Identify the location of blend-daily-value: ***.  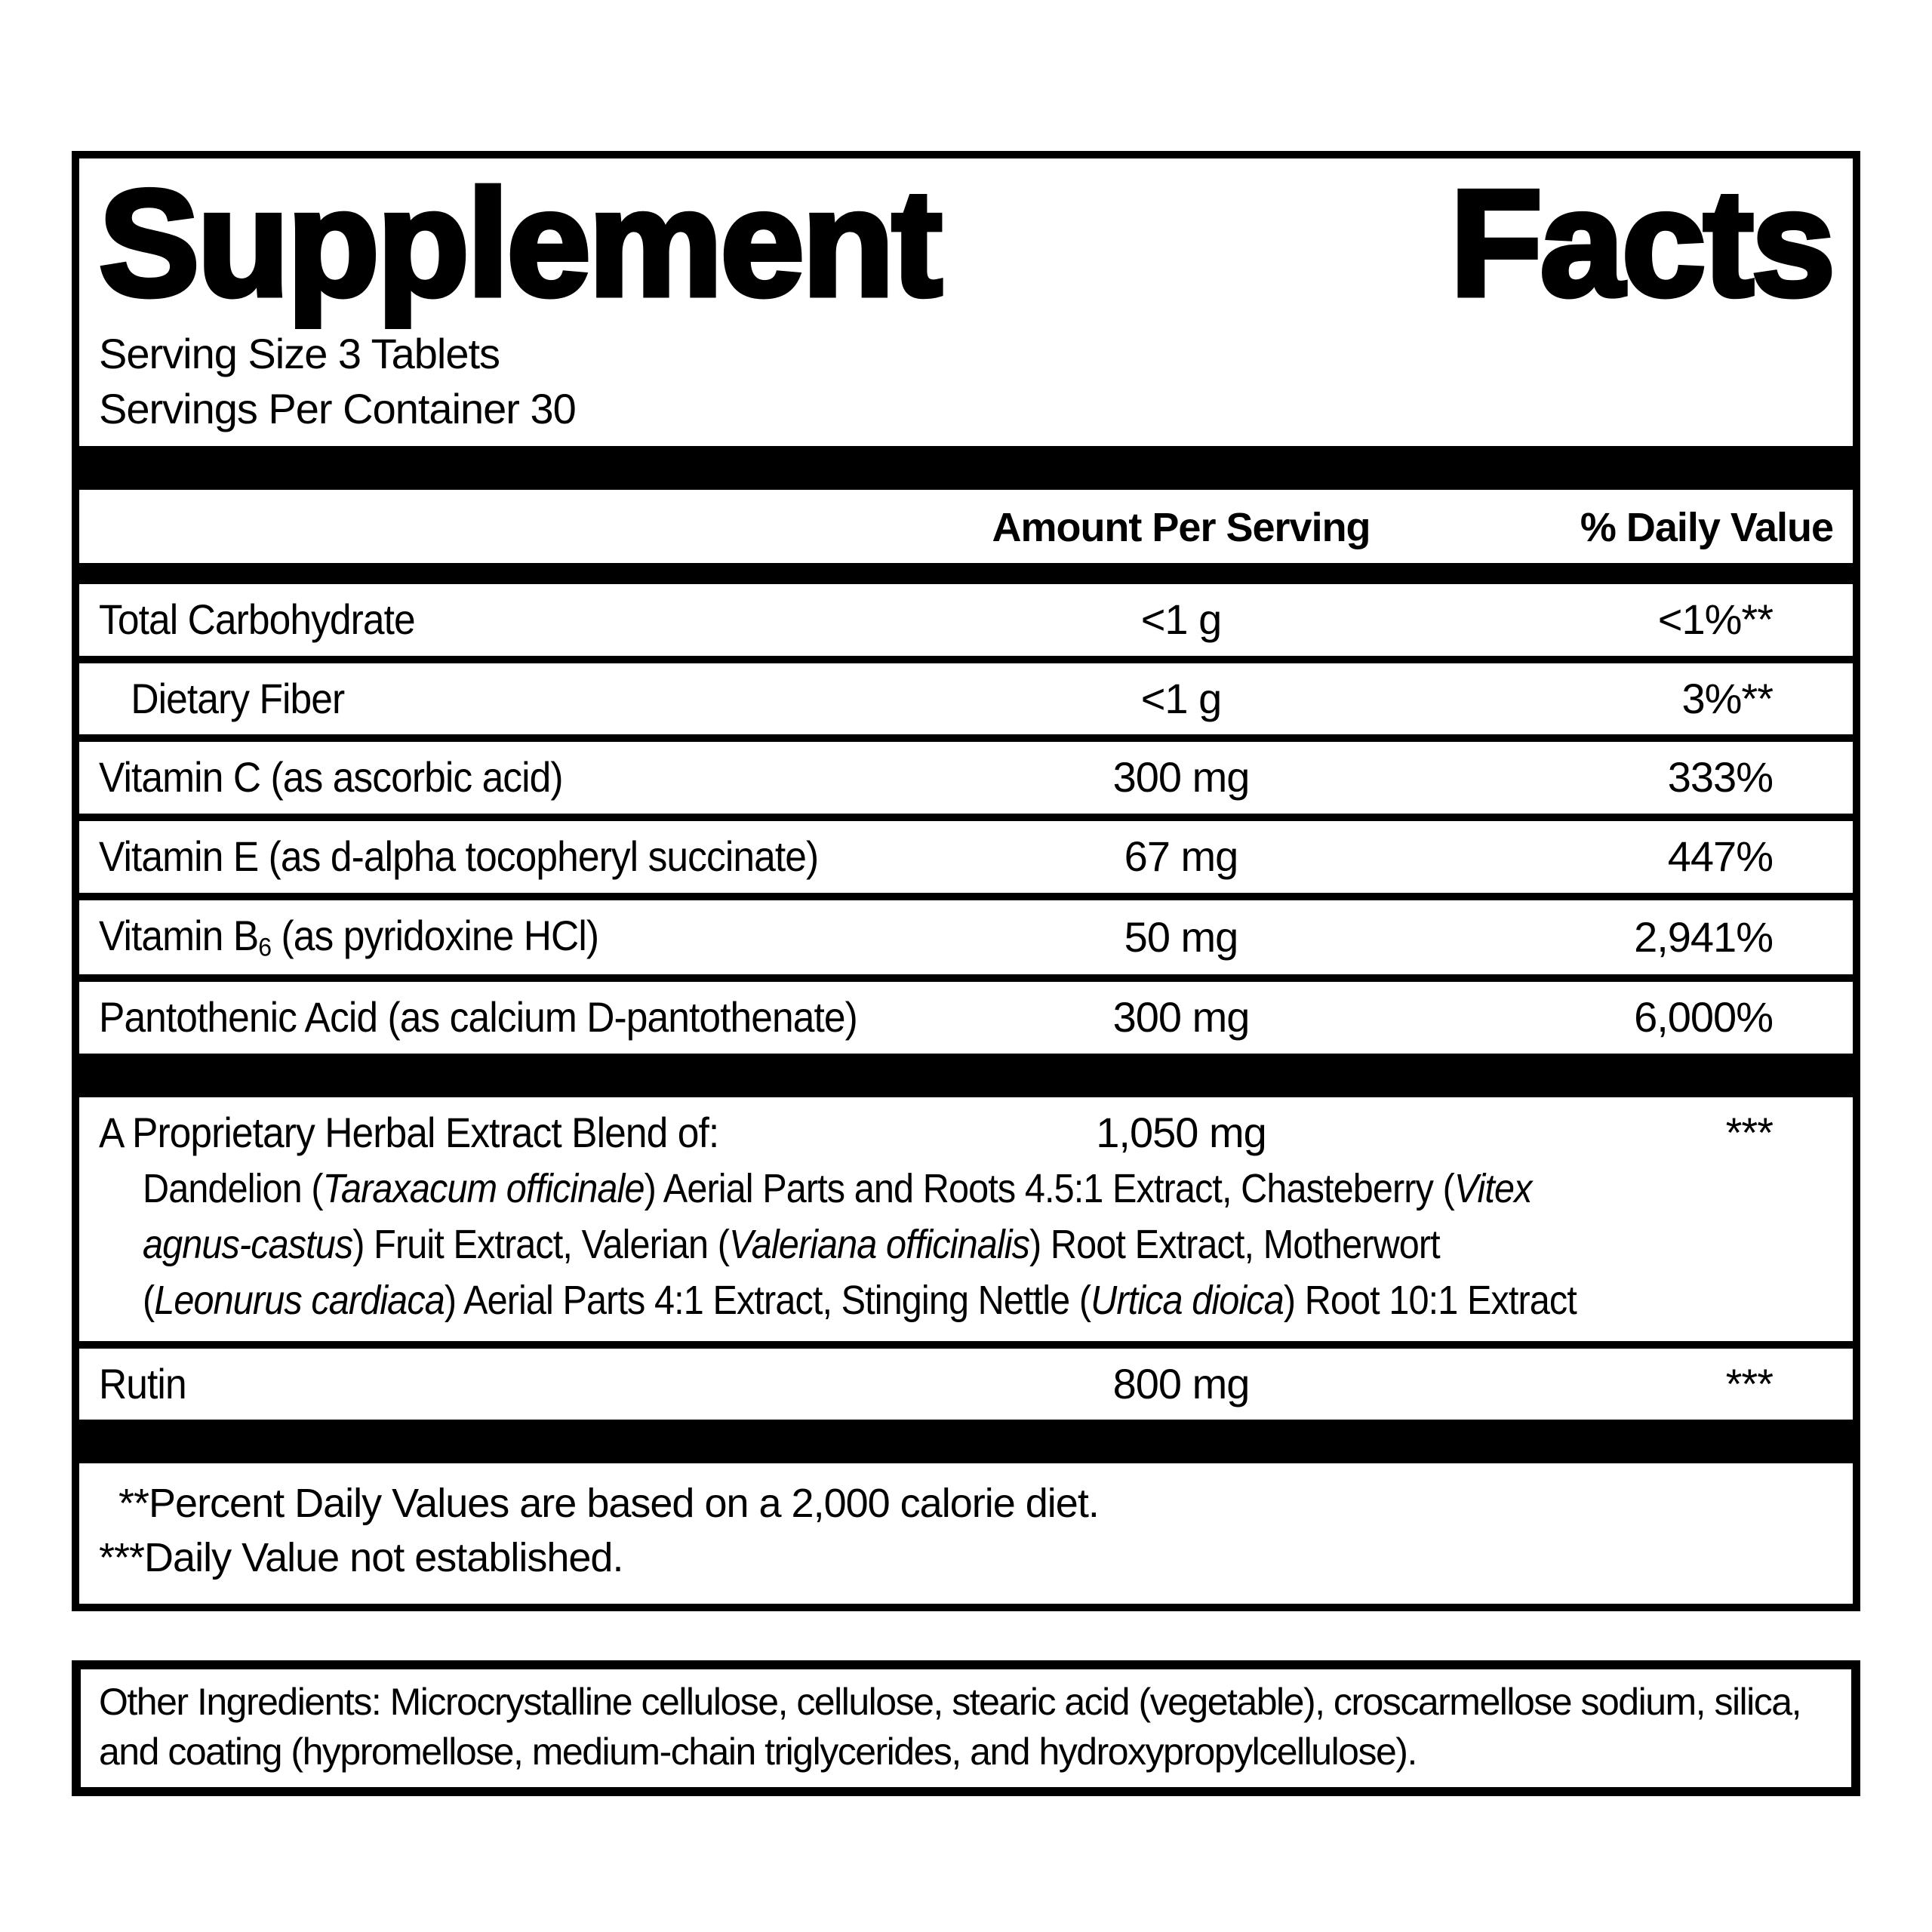
(1749, 1132).